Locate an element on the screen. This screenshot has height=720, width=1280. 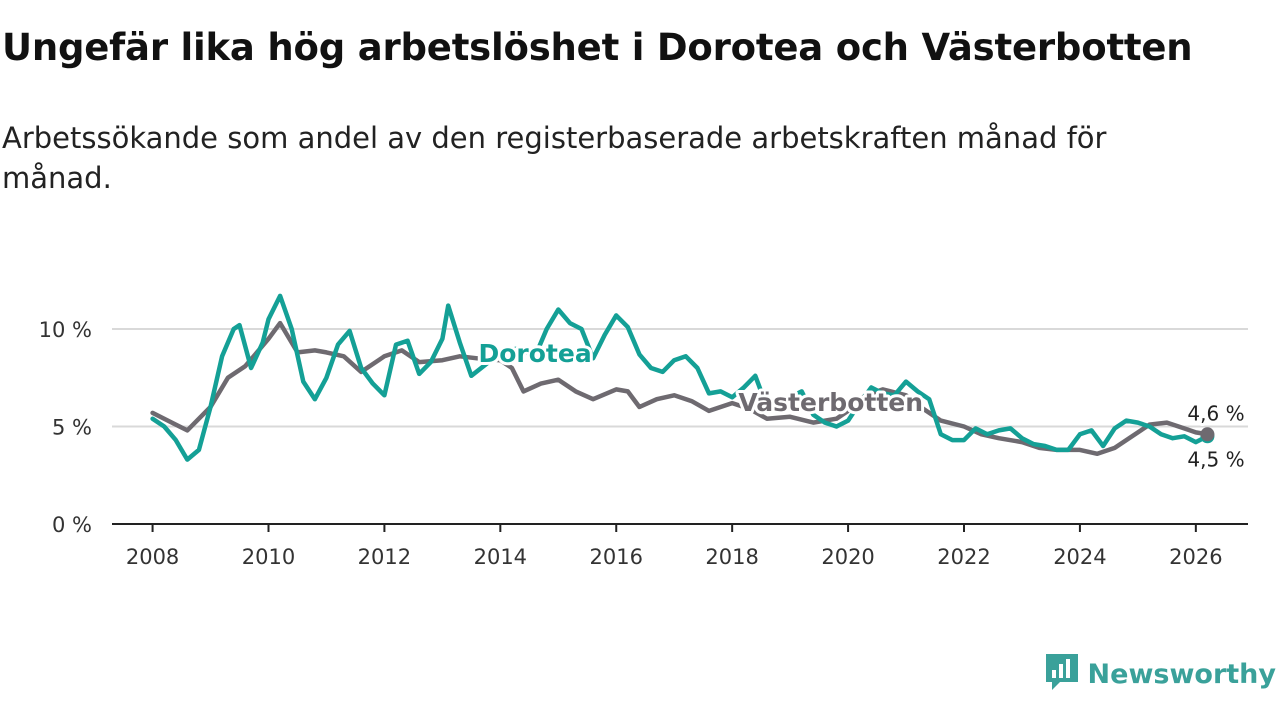
end-label-dorotea: 4,5 % is located at coordinates (1215, 459).